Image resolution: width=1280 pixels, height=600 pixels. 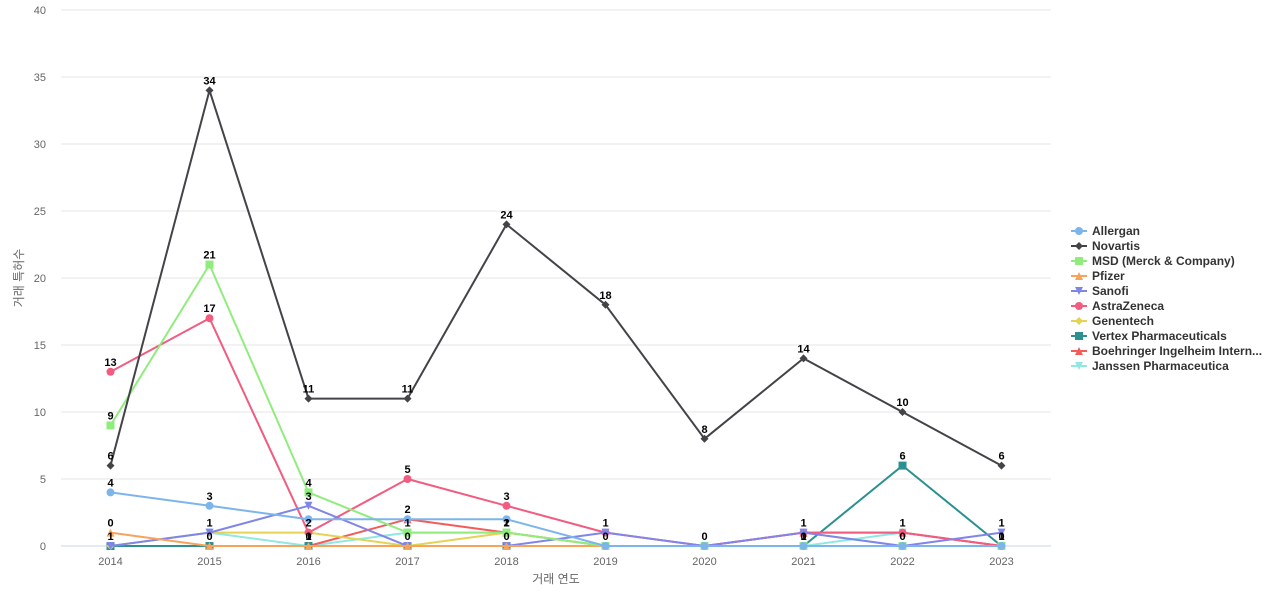 I want to click on series-allergan, so click(x=556, y=519).